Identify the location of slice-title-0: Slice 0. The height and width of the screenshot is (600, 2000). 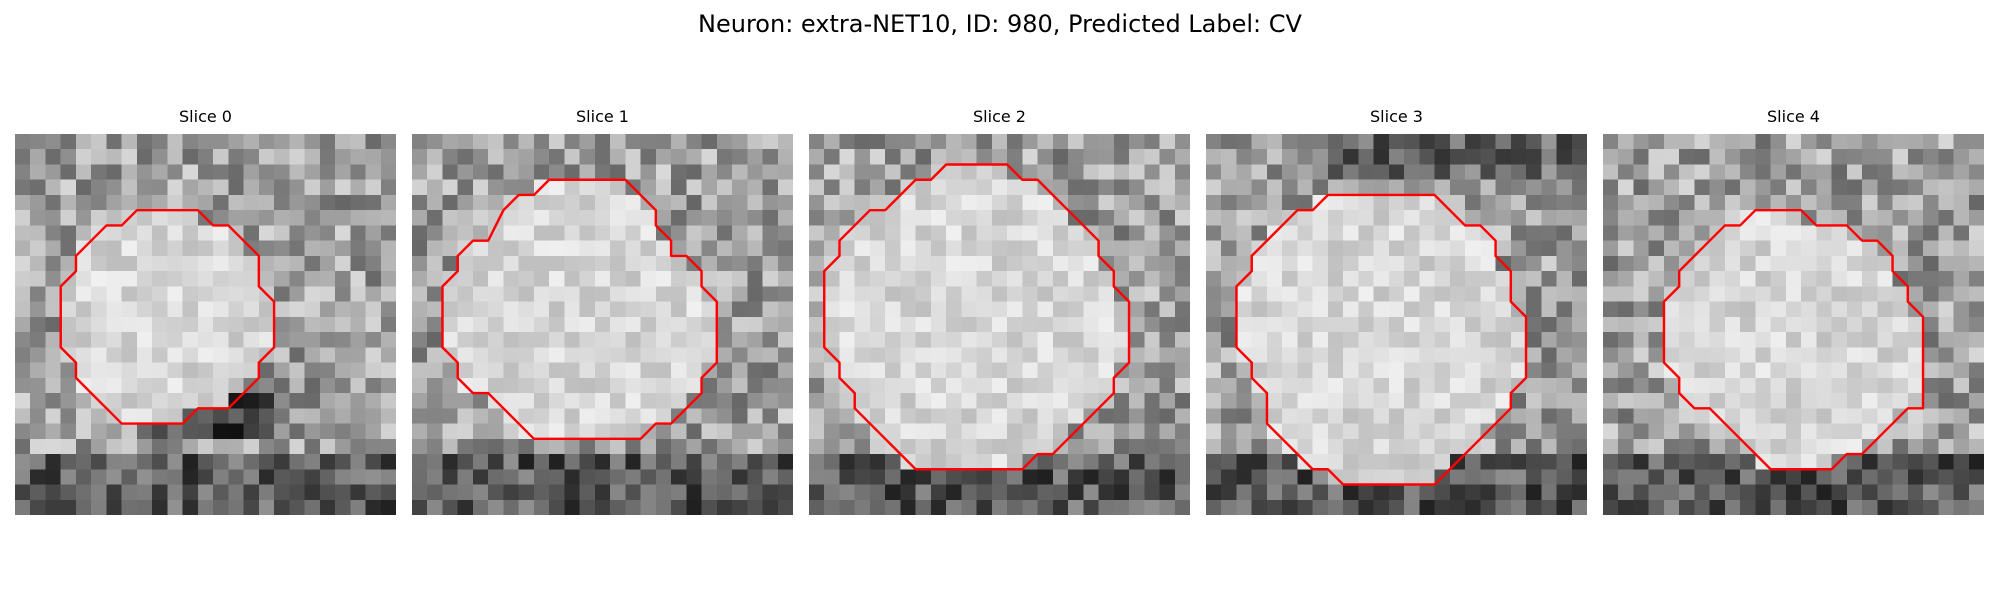
(205, 116).